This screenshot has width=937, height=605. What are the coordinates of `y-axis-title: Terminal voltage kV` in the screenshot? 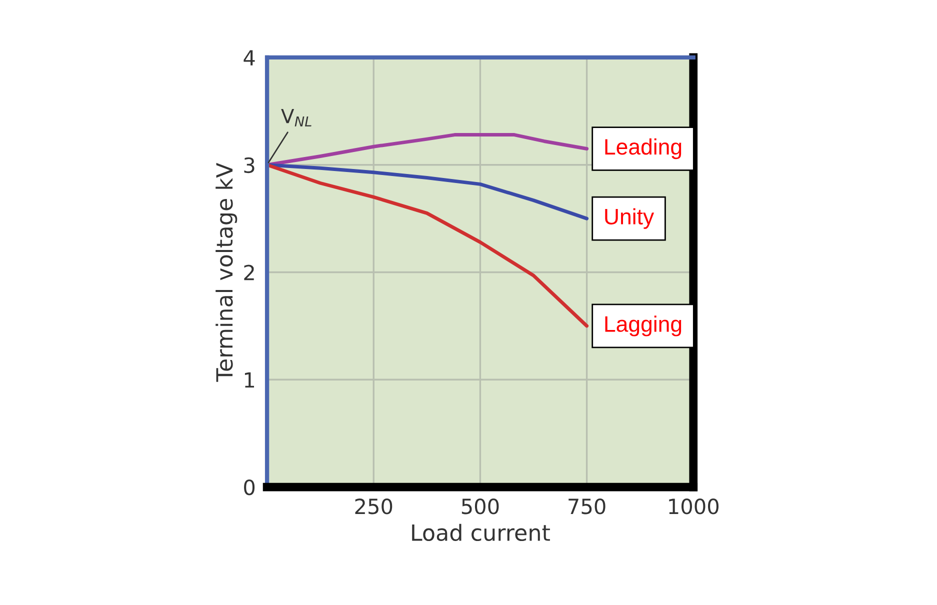 It's located at (227, 272).